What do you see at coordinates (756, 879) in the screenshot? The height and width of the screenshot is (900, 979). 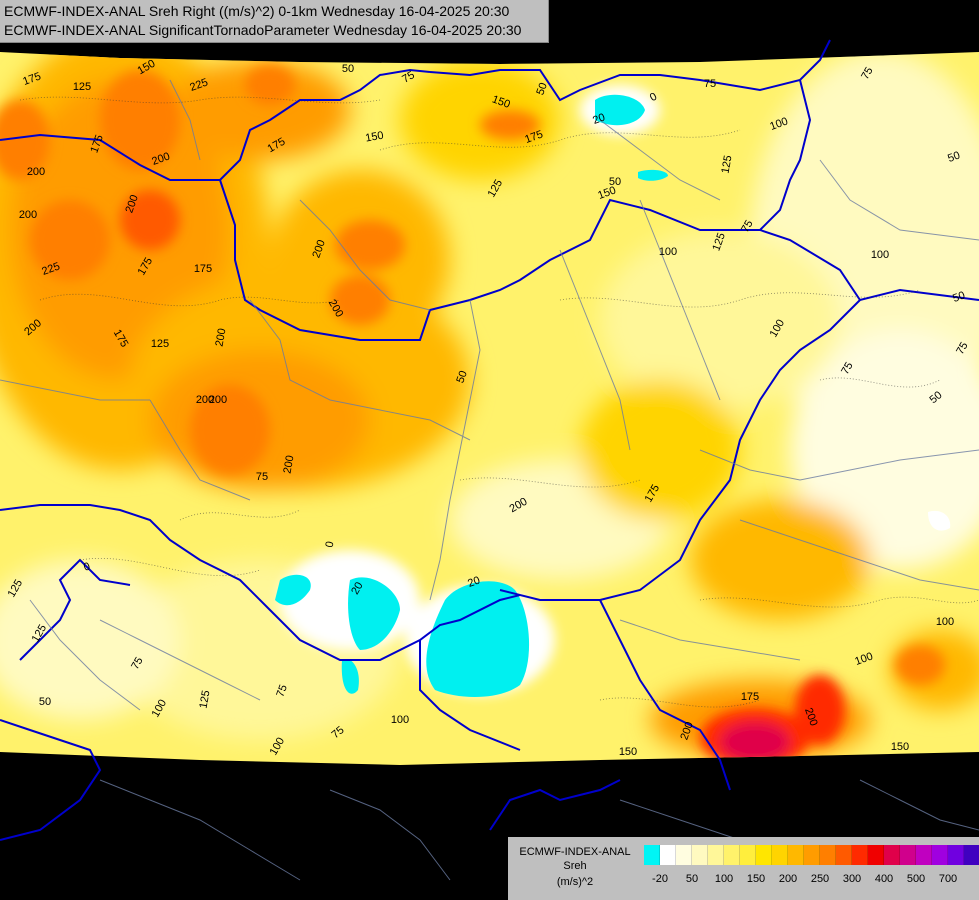 I see `legend-tick-label: 150` at bounding box center [756, 879].